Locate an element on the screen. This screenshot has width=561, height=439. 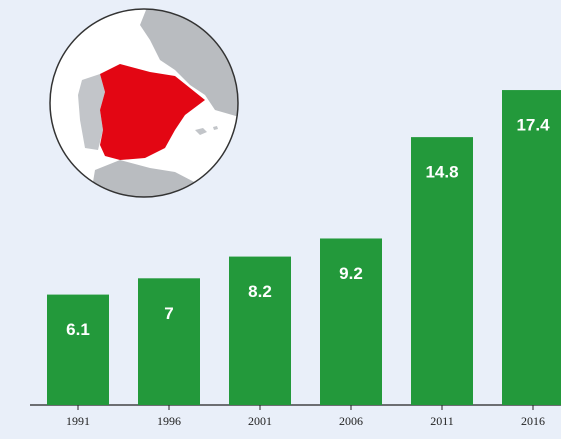
value-label: 8.2 is located at coordinates (260, 291).